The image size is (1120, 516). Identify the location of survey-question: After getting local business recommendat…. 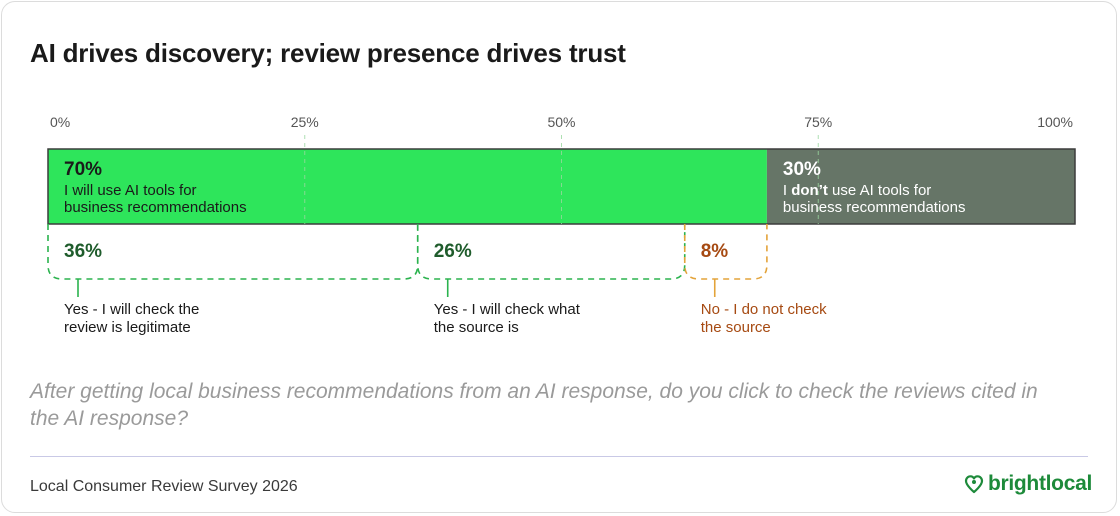
(534, 405).